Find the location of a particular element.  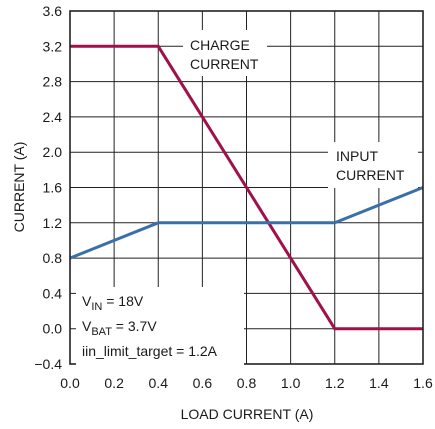

charge-label-line2: CURRENT is located at coordinates (224, 64).